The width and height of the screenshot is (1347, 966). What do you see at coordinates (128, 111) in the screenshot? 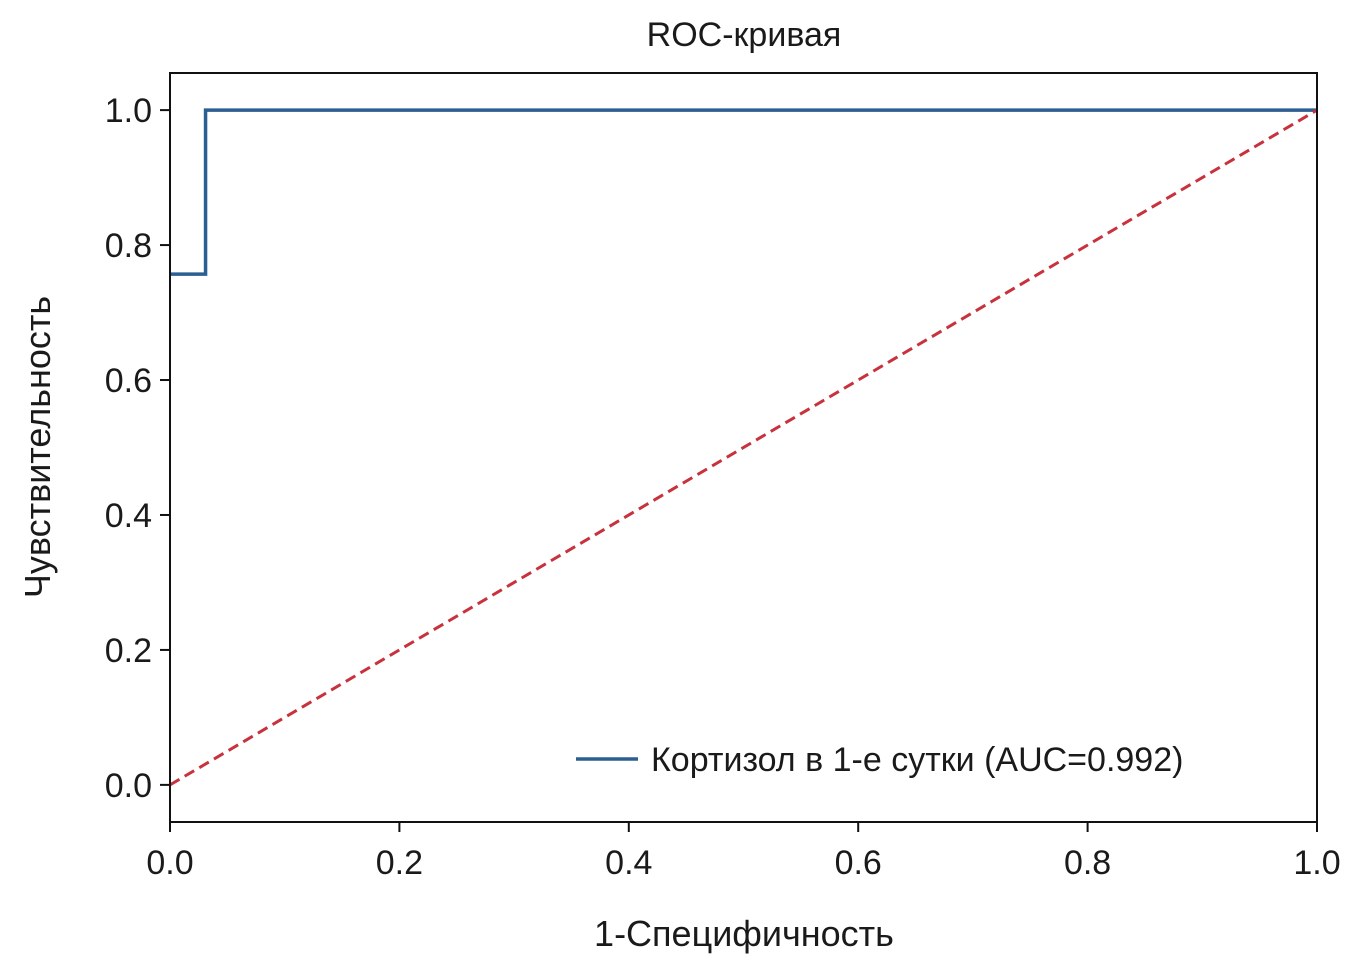
I see `y-tick-label: 1.0` at bounding box center [128, 111].